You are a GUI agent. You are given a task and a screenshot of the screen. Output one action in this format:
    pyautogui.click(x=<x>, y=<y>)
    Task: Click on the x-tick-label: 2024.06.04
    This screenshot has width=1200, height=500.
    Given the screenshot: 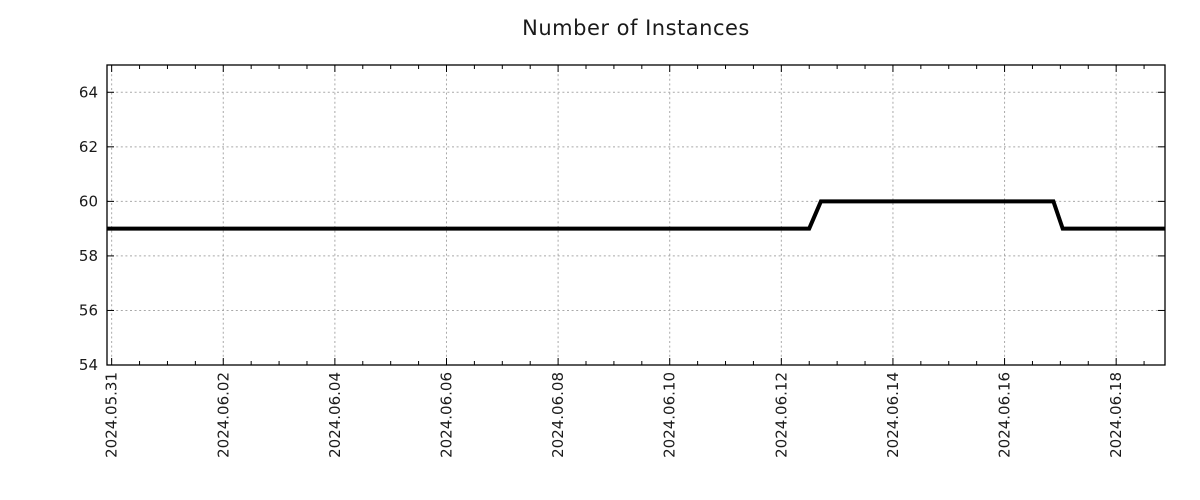 What is the action you would take?
    pyautogui.click(x=335, y=415)
    